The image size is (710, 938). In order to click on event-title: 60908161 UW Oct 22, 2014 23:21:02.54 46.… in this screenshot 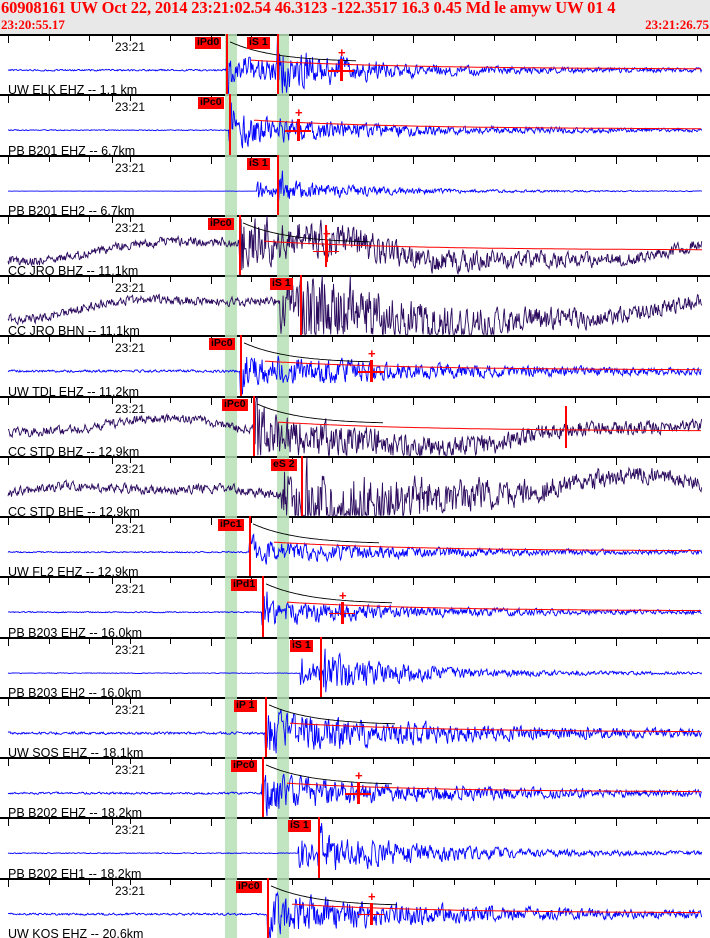, I will do `click(308, 8)`.